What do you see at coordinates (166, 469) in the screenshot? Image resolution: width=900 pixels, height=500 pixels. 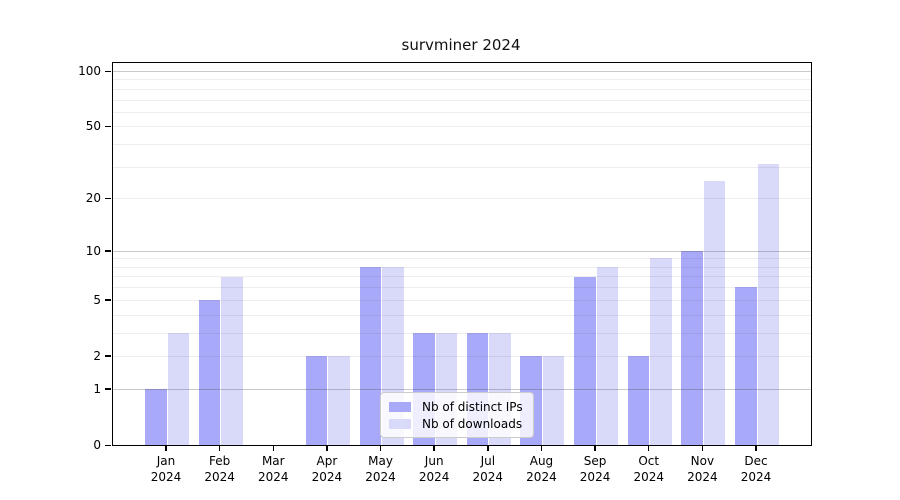 I see `x-tick-label-jan: Jan 2024` at bounding box center [166, 469].